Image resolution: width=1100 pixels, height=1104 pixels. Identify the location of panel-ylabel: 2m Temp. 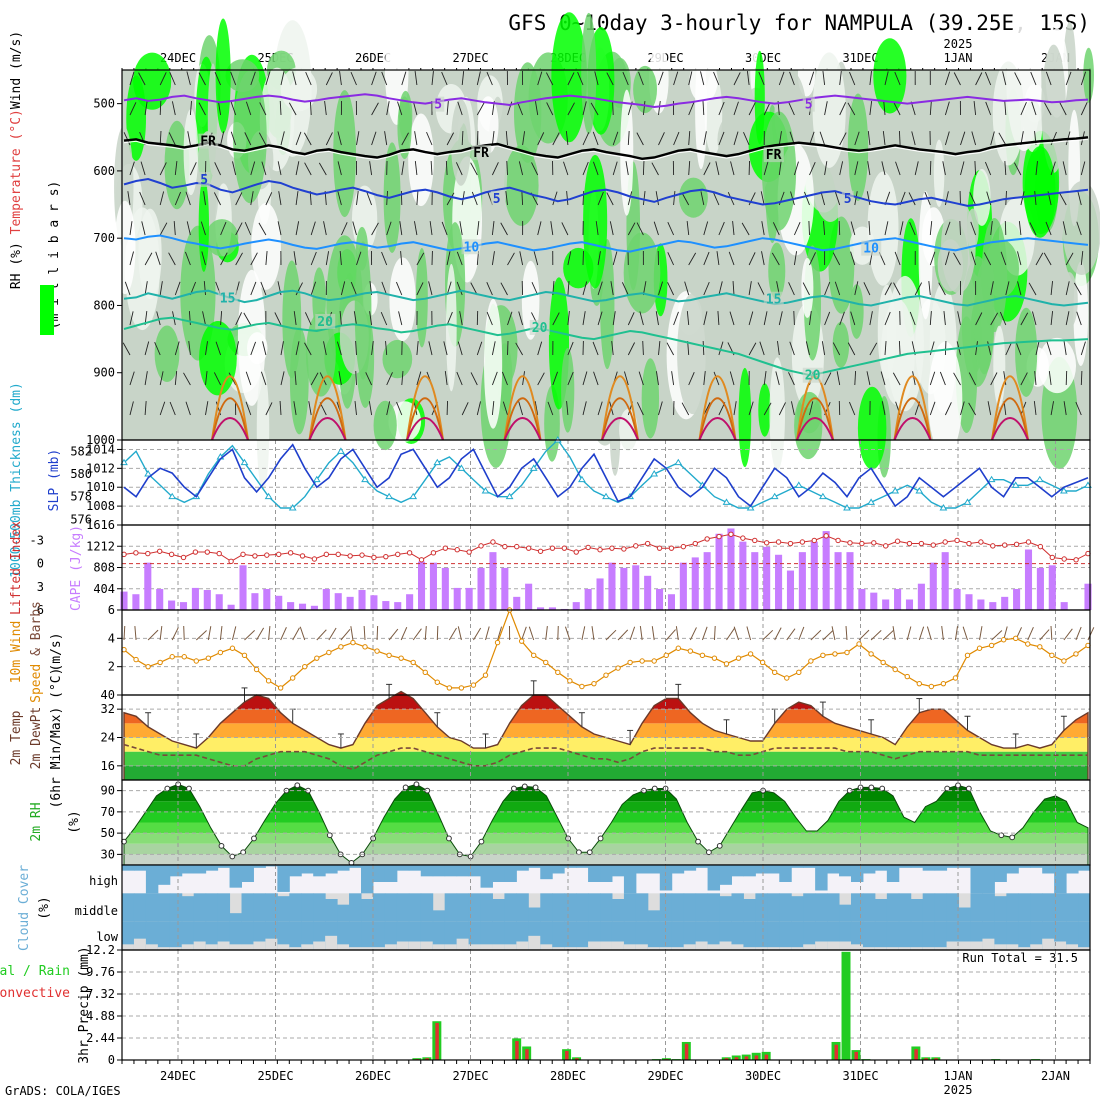
(16, 737).